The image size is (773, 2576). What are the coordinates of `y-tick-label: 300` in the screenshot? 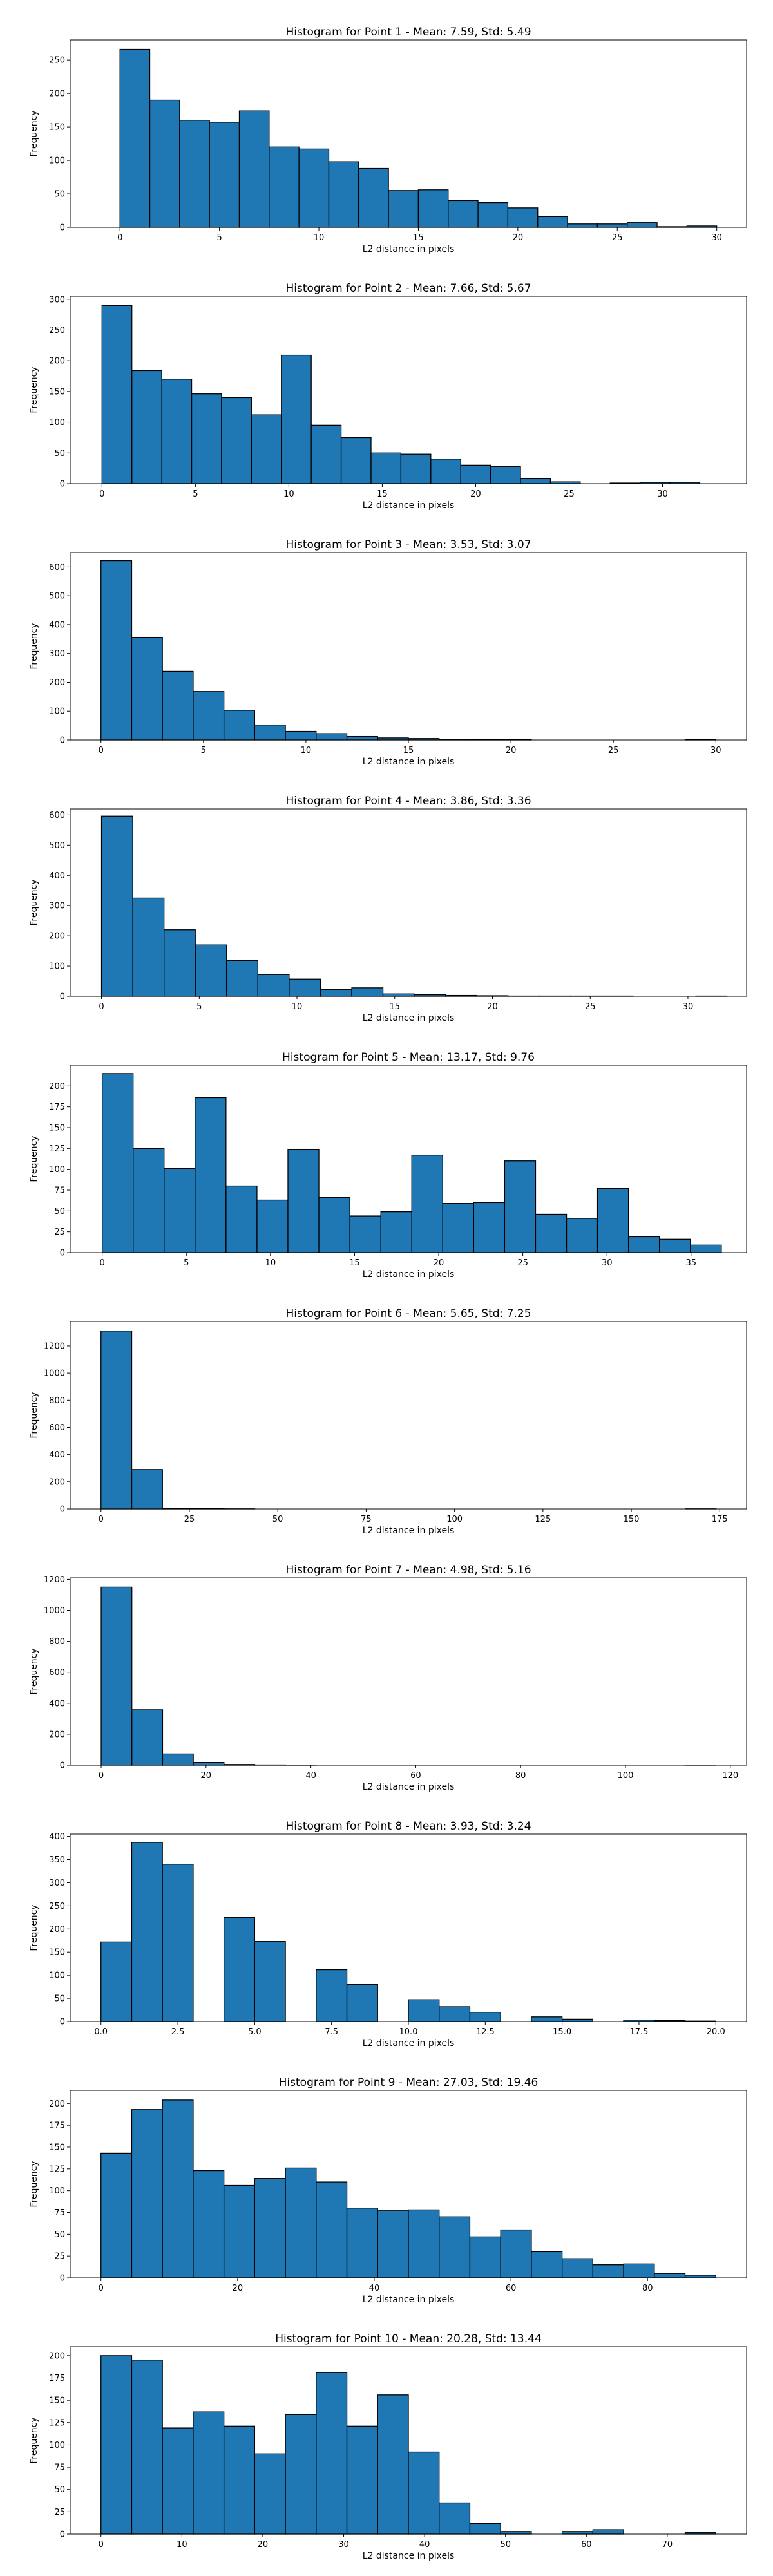 It's located at (57, 654).